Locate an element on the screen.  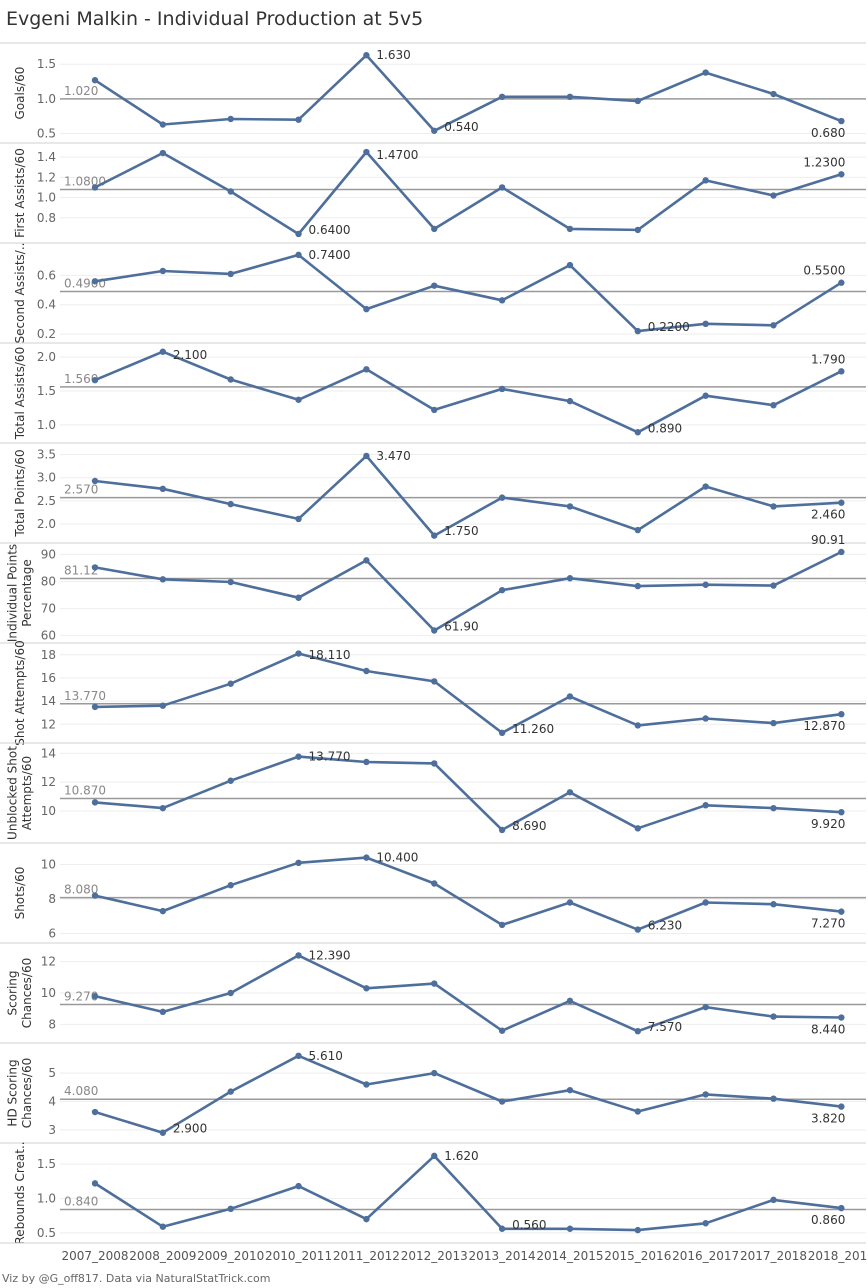
data-label: 90.91 is located at coordinates (828, 540).